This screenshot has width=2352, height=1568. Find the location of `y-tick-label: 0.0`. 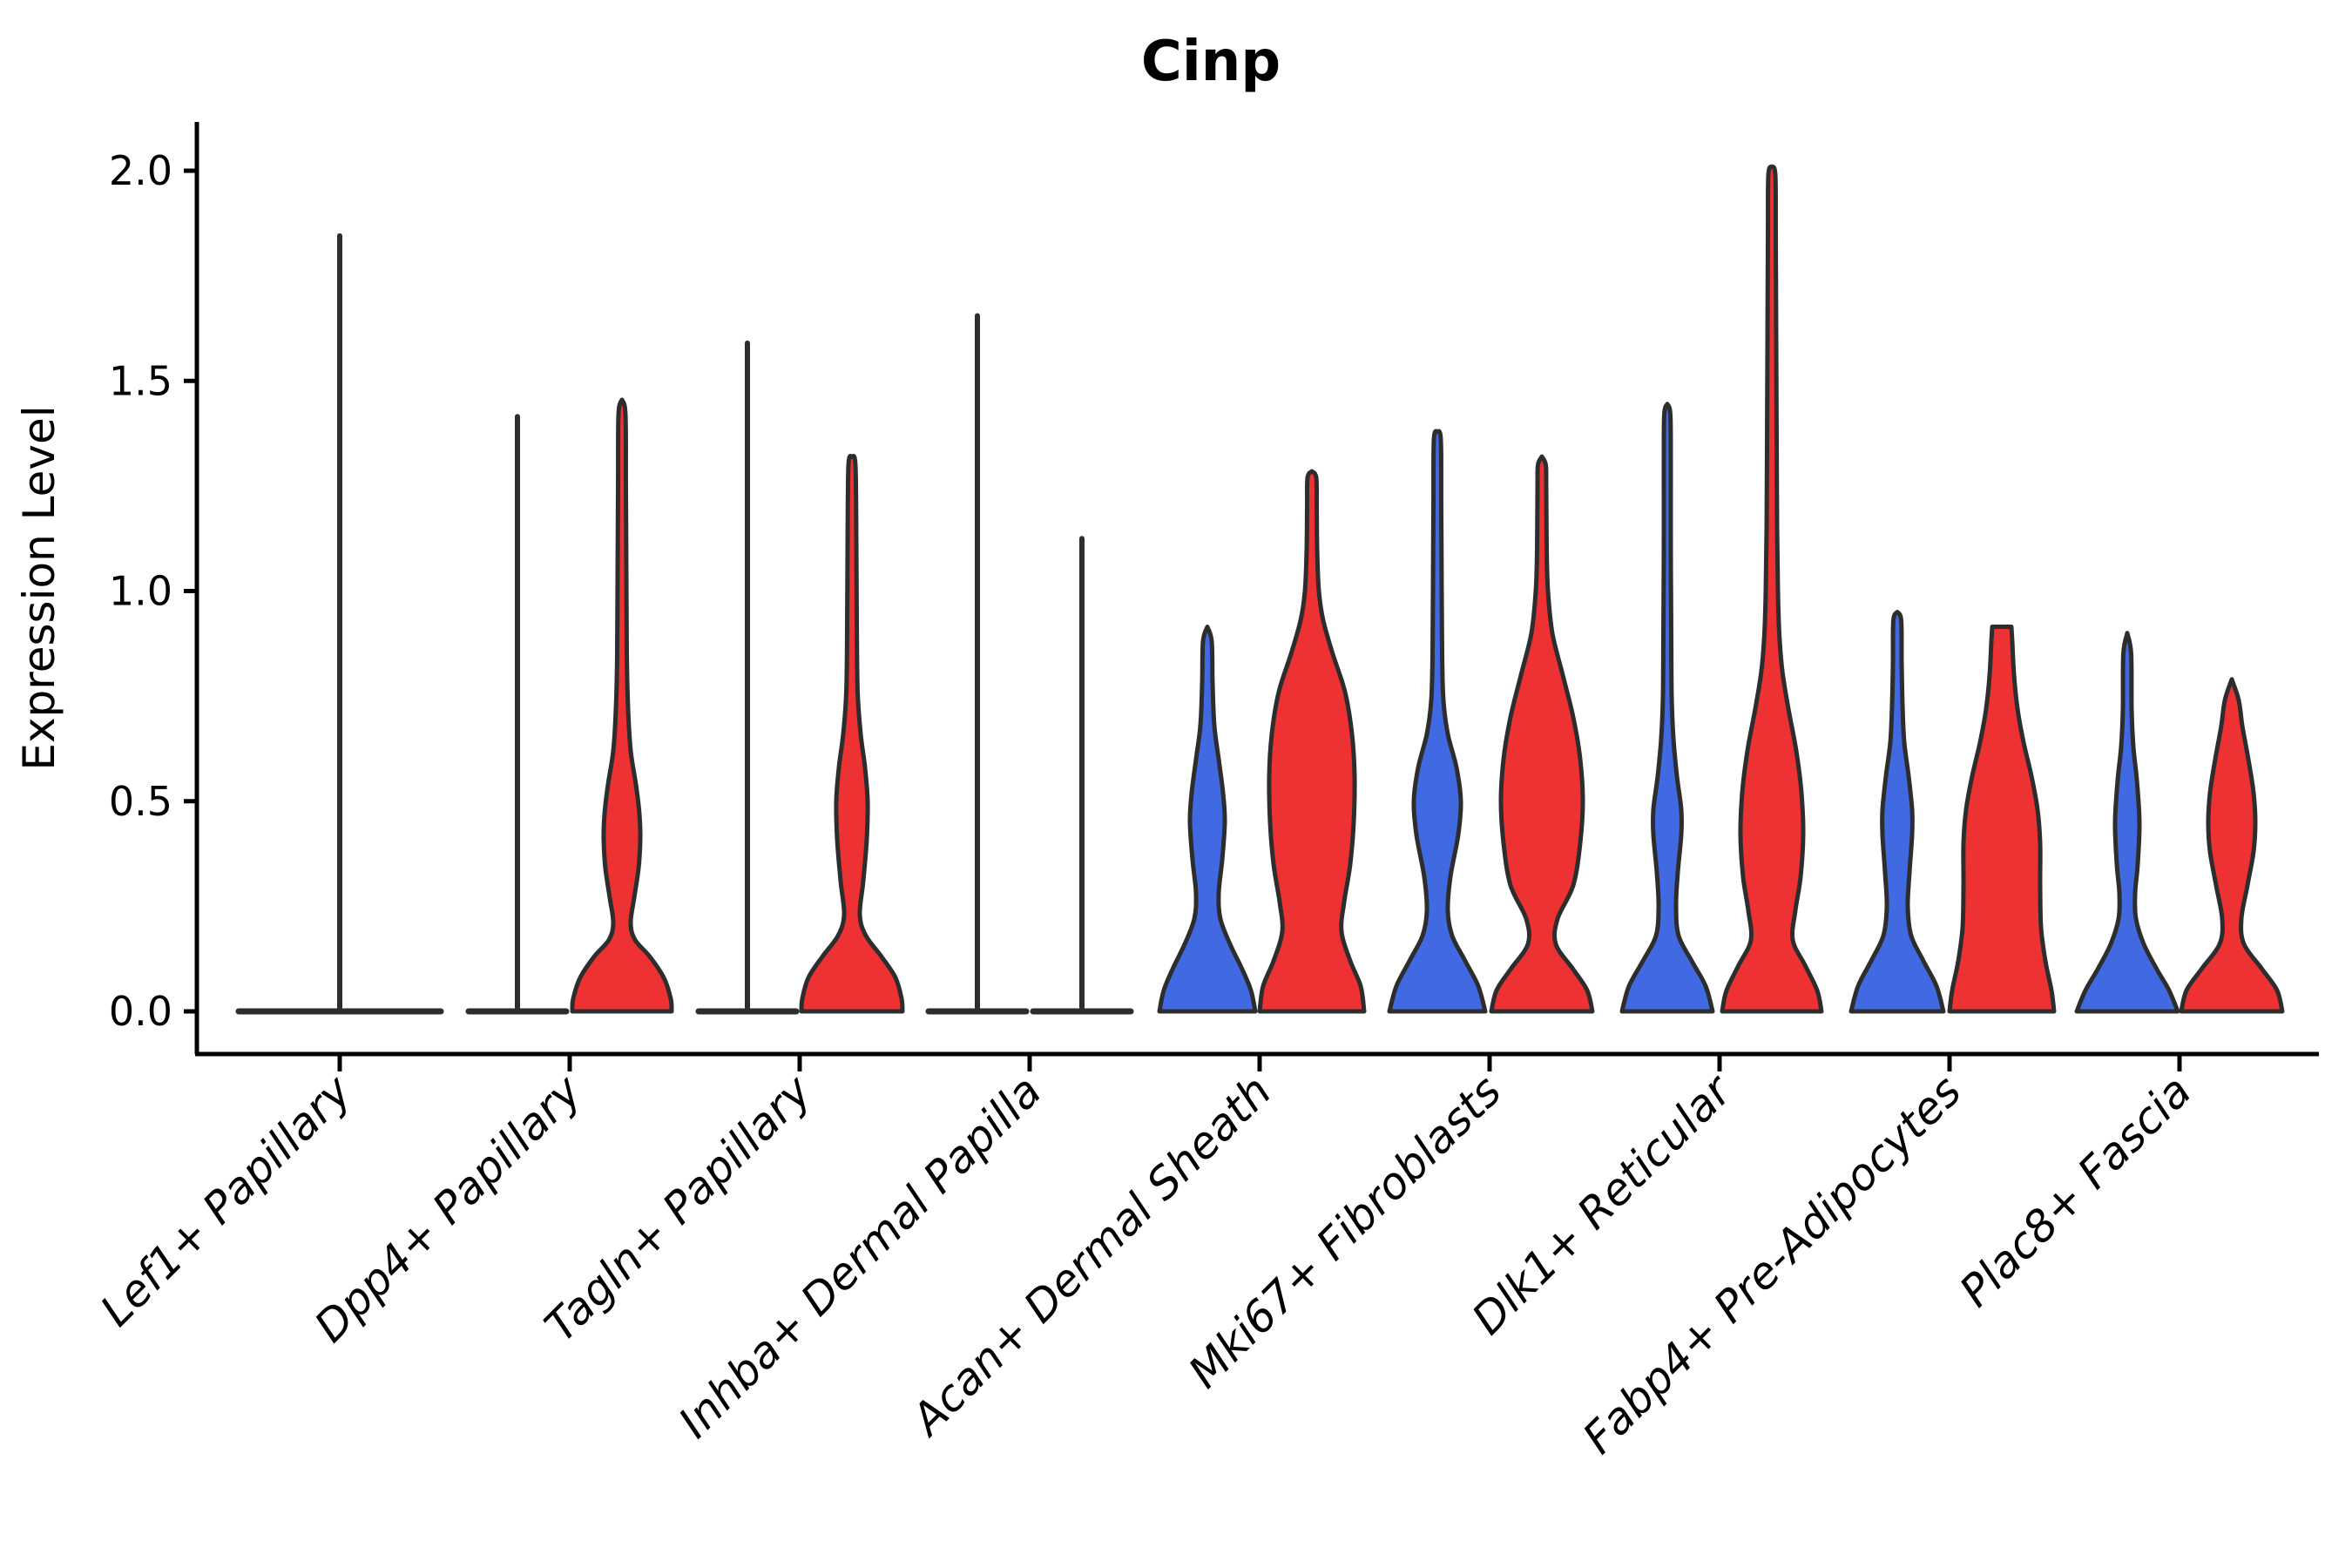

y-tick-label: 0.0 is located at coordinates (140, 1012).